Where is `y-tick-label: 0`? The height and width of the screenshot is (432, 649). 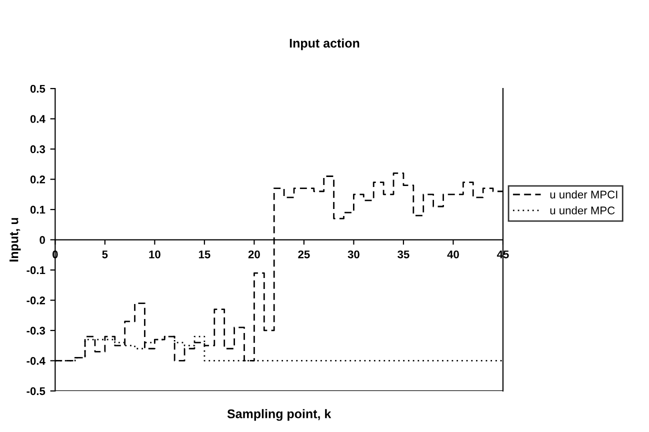 y-tick-label: 0 is located at coordinates (42, 240).